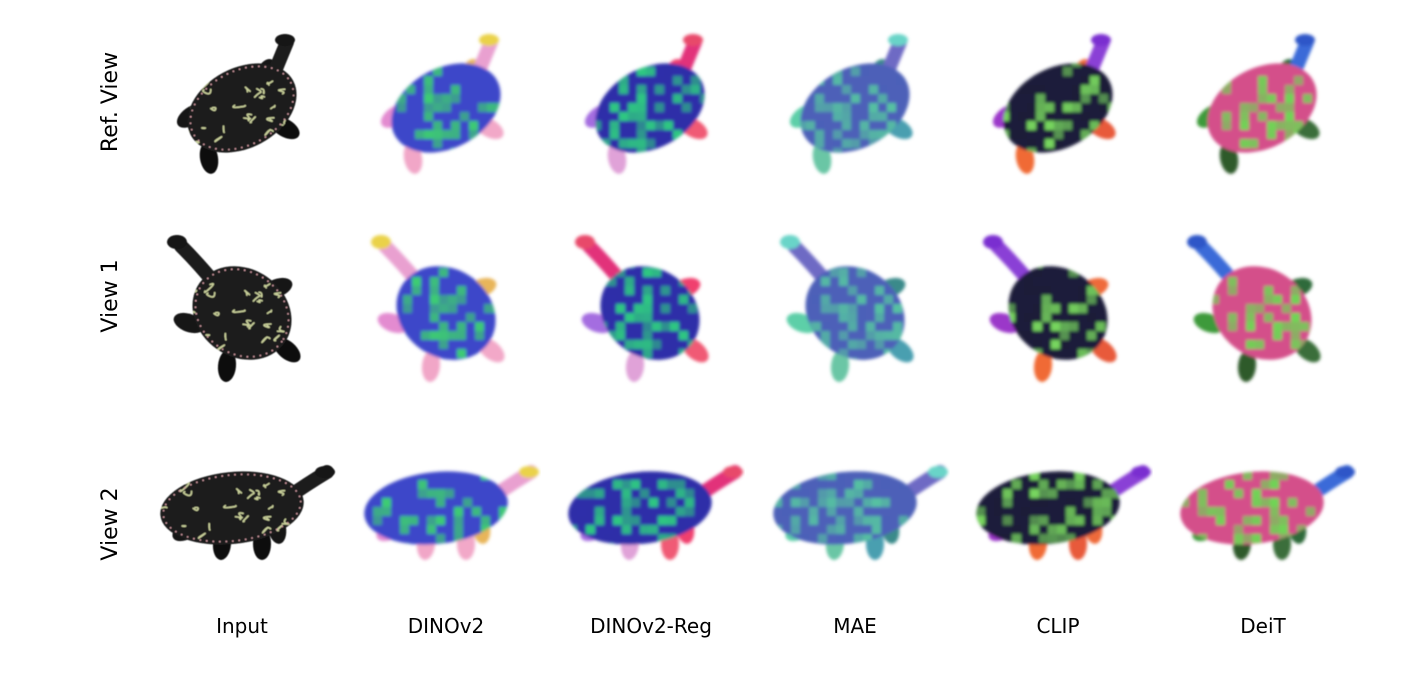 The height and width of the screenshot is (680, 1420). I want to click on shell-pattern, so click(1252, 511).